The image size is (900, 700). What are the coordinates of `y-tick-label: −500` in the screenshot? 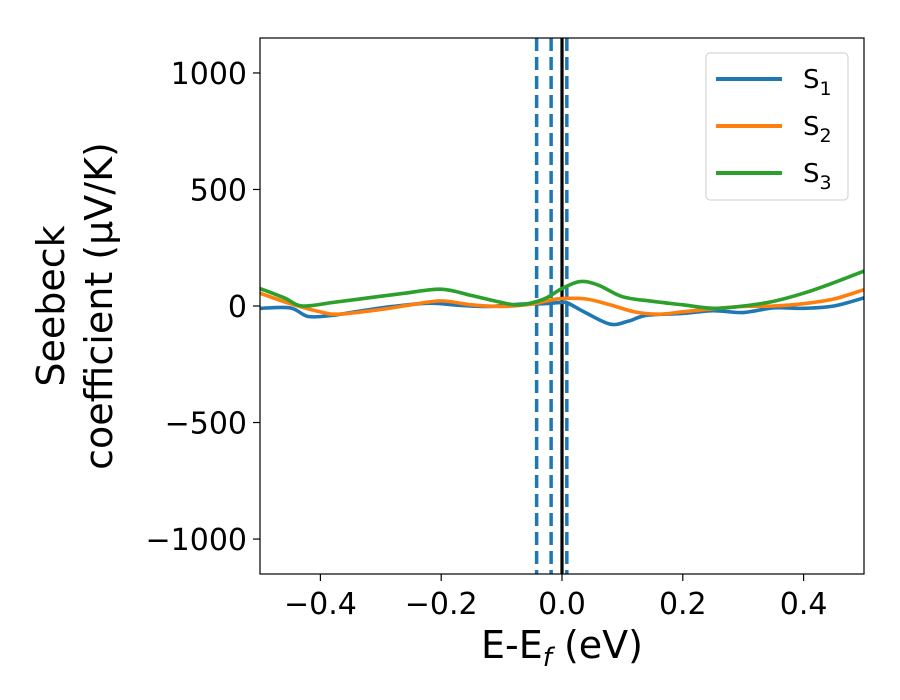 It's located at (206, 424).